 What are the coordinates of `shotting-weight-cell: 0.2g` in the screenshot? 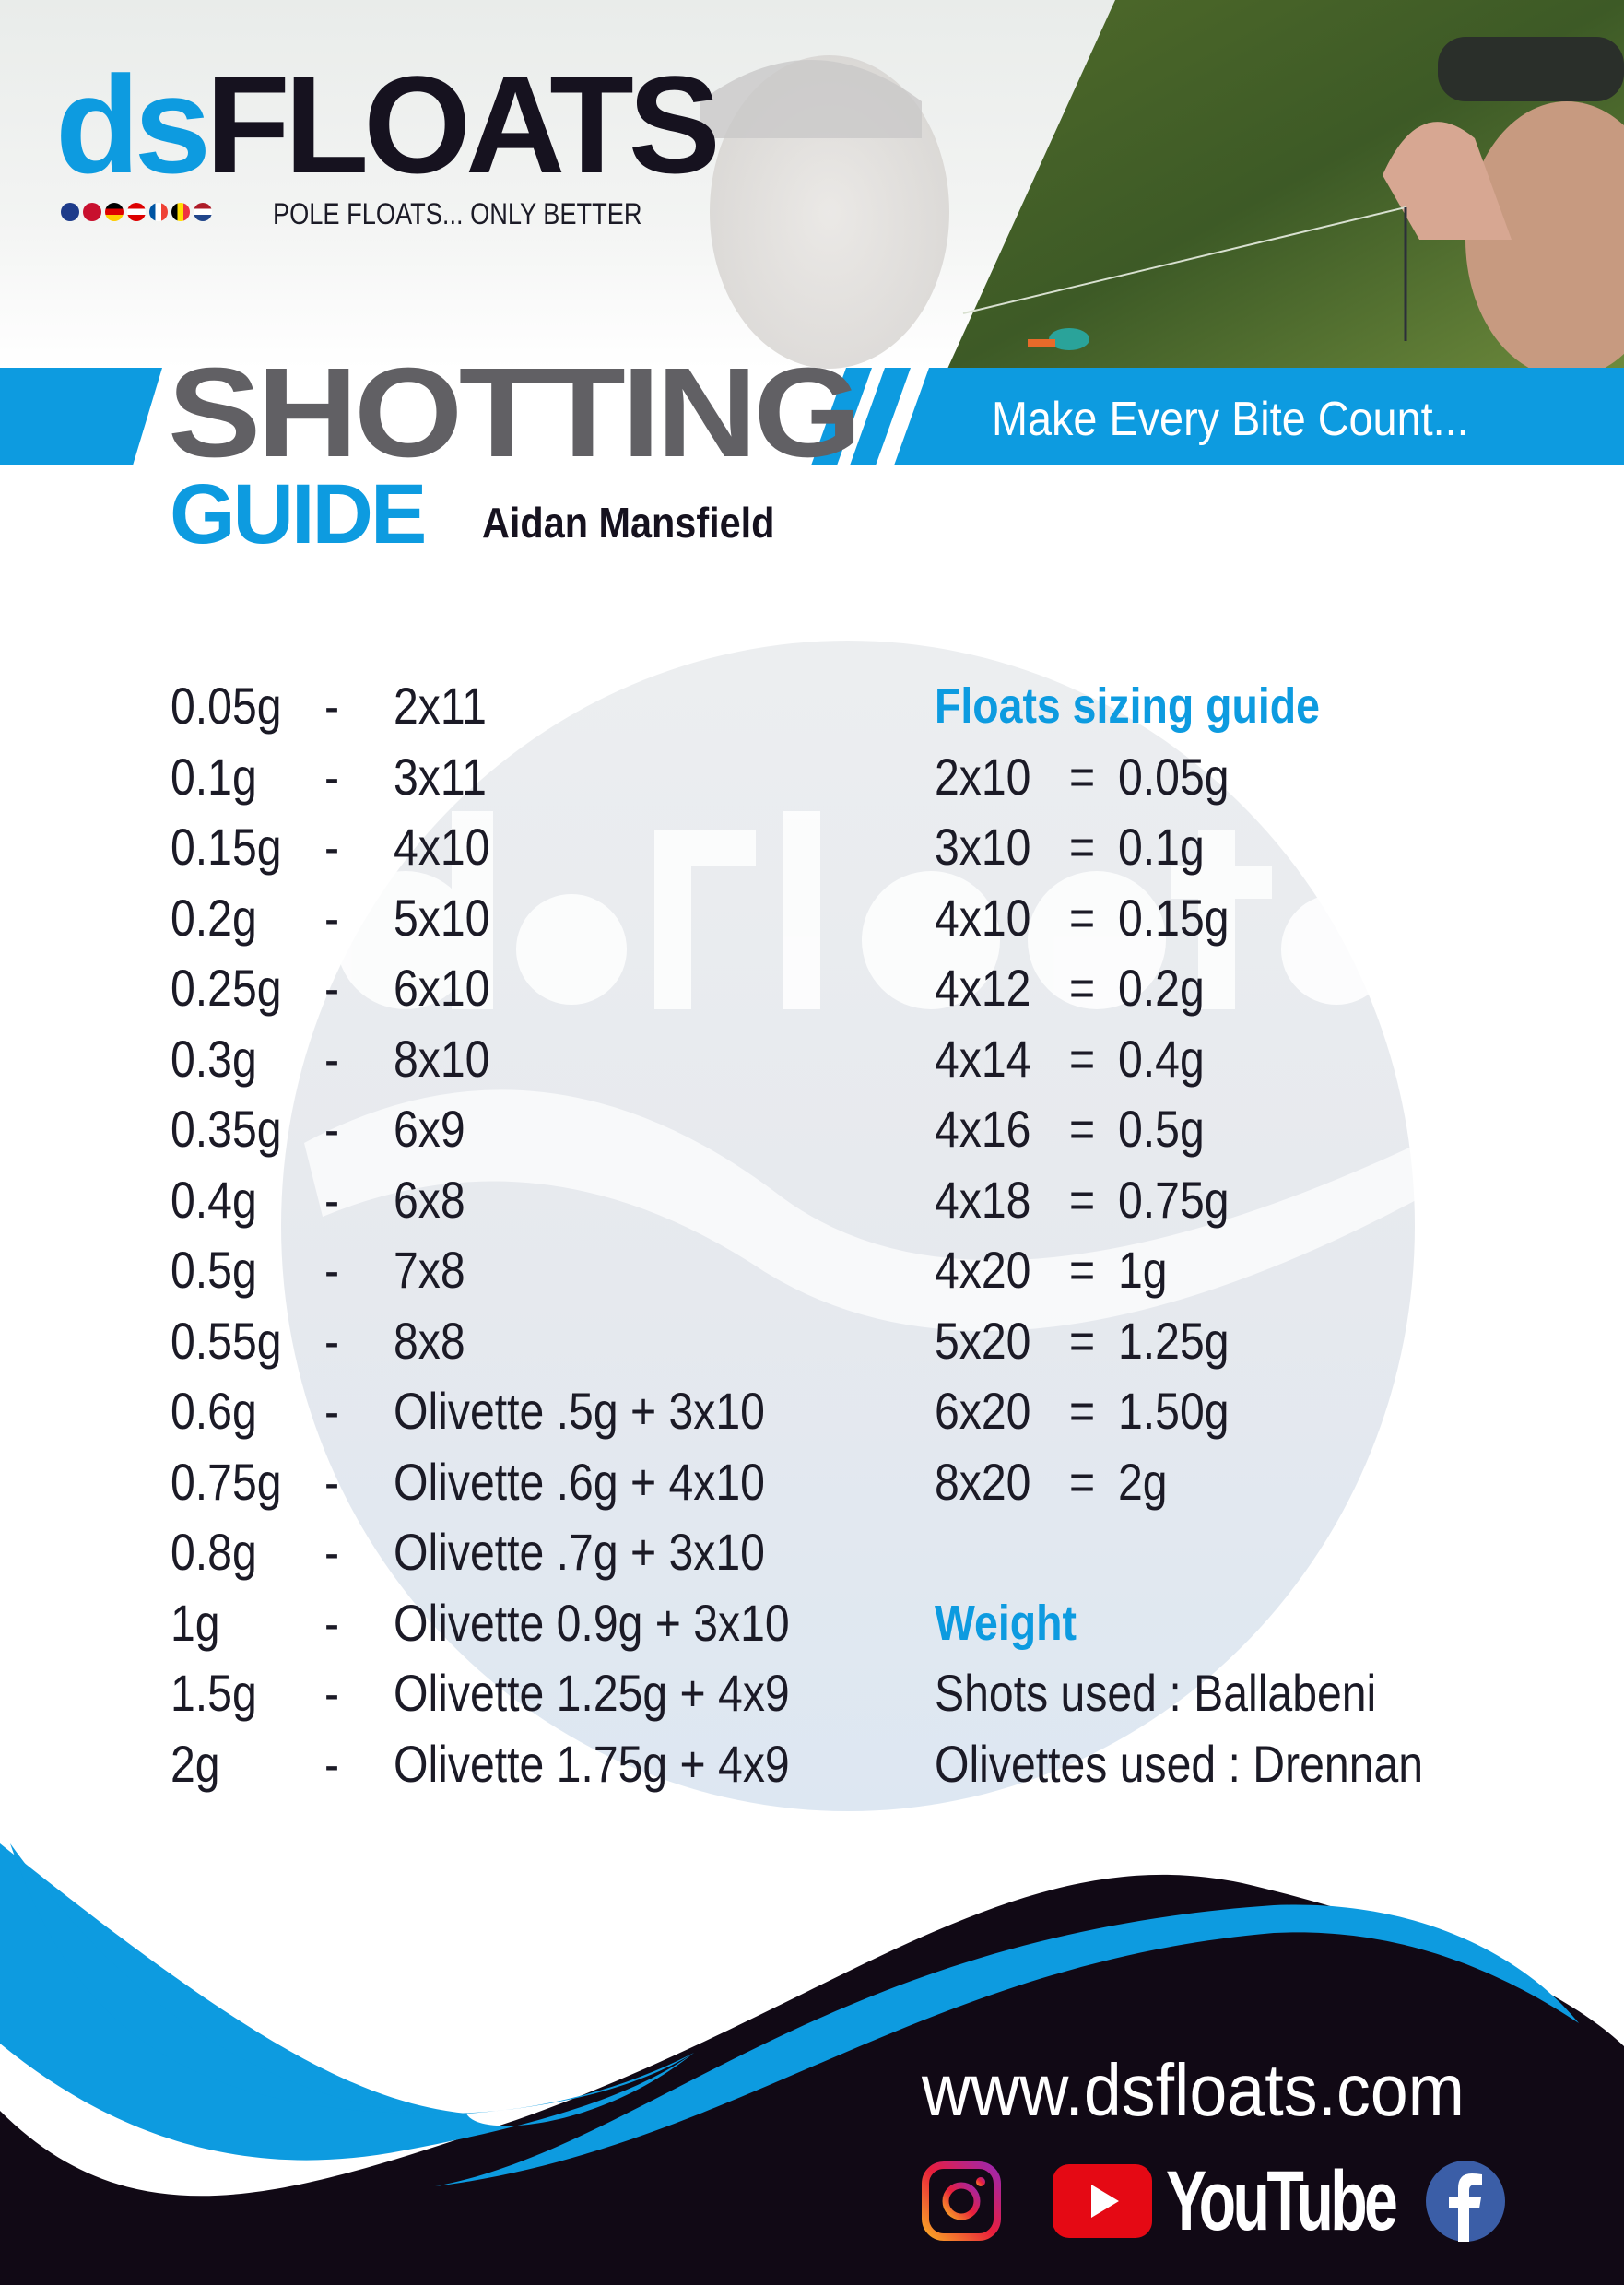 It's located at (214, 917).